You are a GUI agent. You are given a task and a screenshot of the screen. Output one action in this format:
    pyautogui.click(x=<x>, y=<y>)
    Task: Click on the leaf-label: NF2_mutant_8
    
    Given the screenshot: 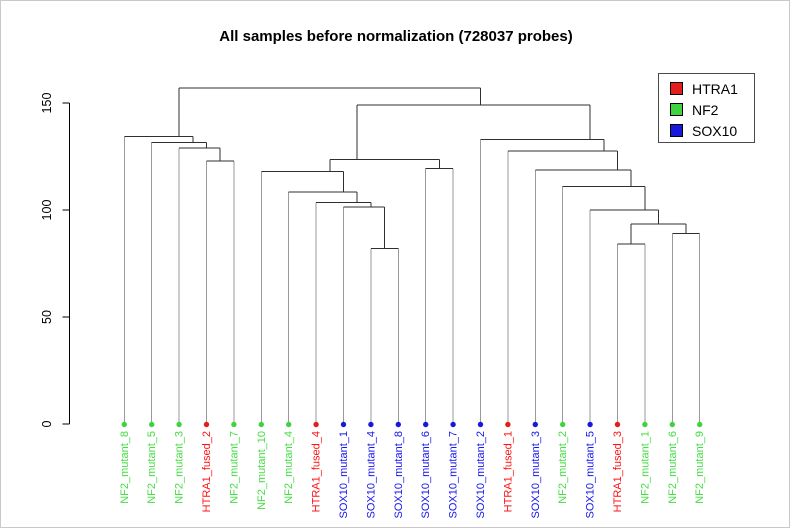 What is the action you would take?
    pyautogui.click(x=125, y=467)
    